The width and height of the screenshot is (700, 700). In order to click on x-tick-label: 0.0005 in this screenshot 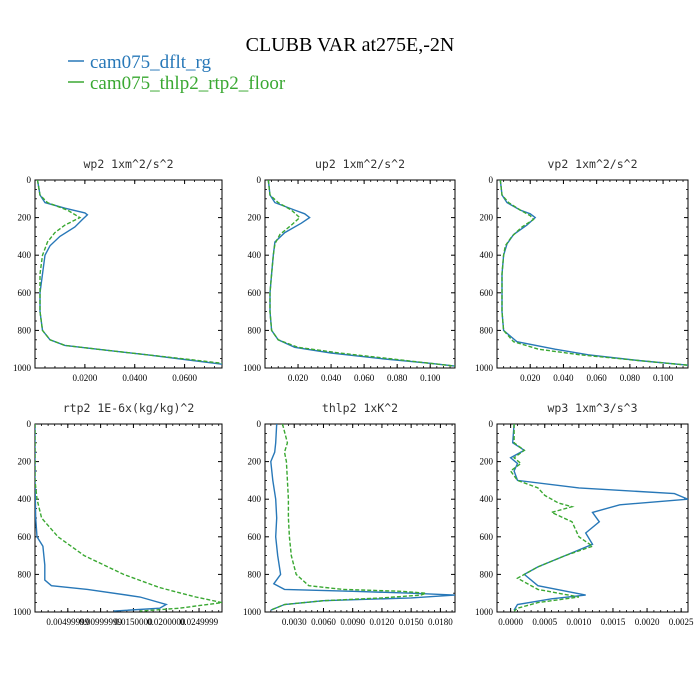, I will do `click(544, 622)`.